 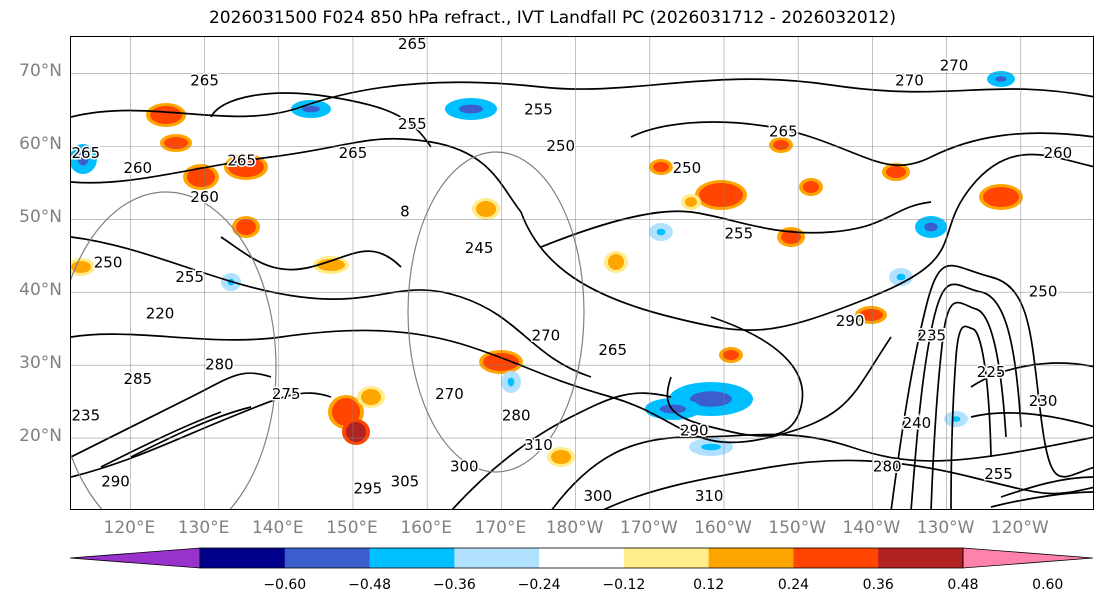 What do you see at coordinates (40, 290) in the screenshot?
I see `latitude-label: 40°N` at bounding box center [40, 290].